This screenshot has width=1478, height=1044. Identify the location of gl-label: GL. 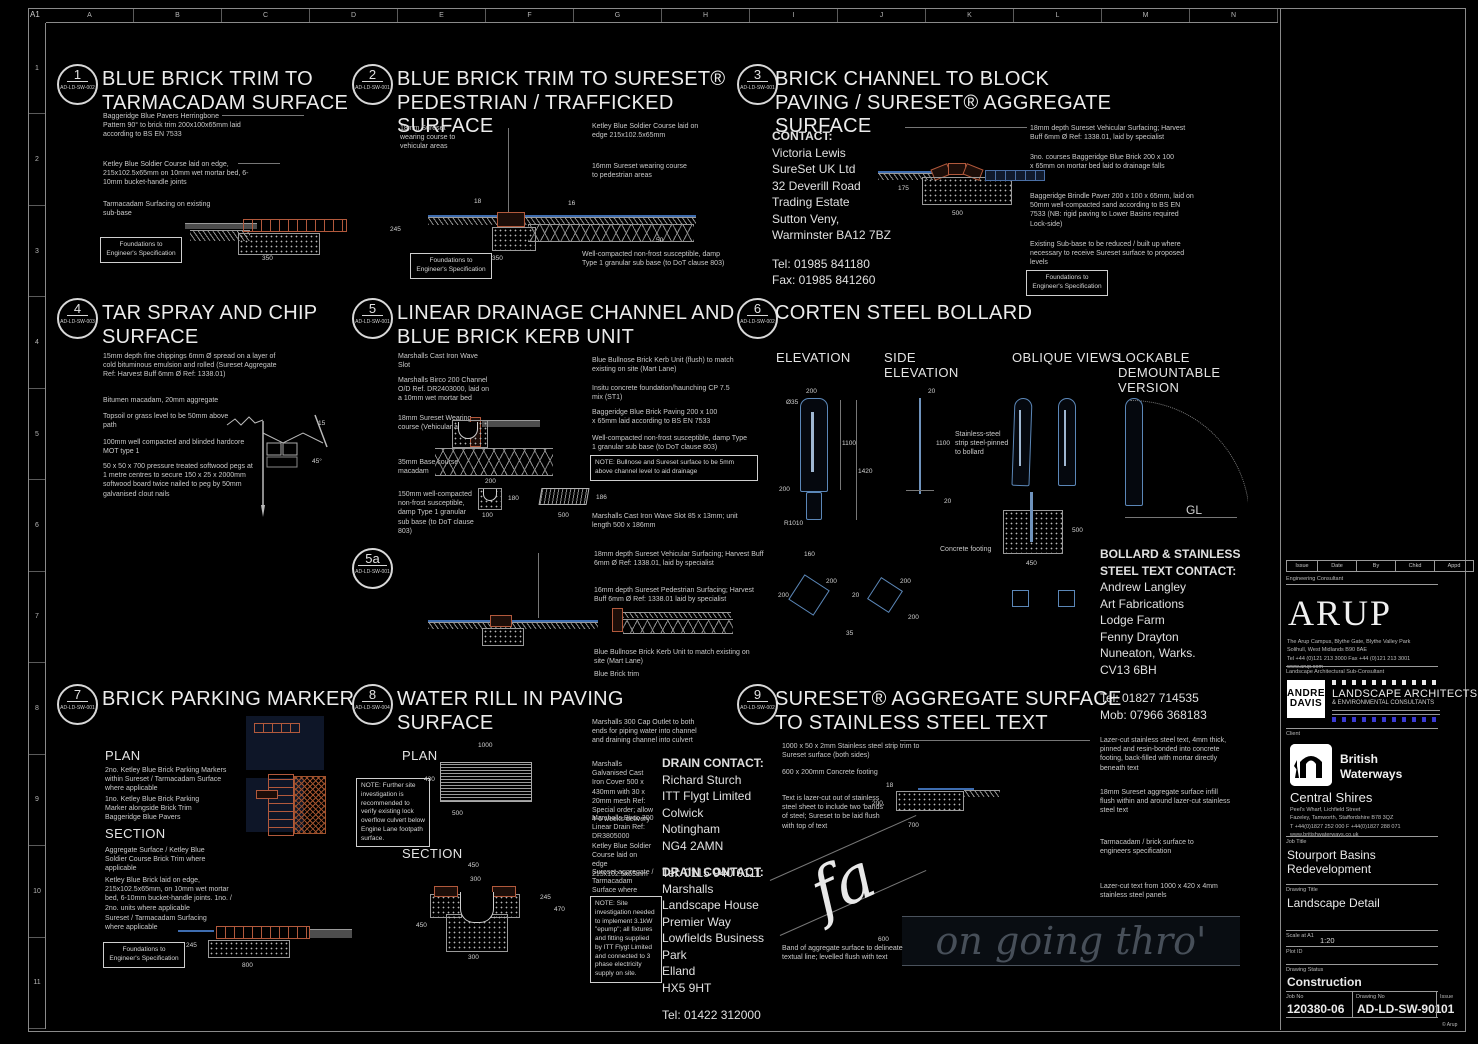
(1194, 510).